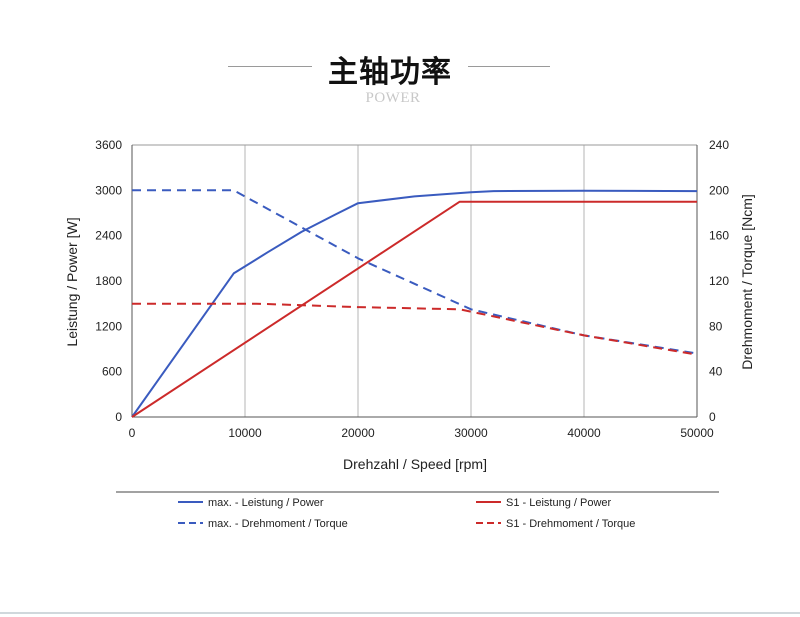 This screenshot has width=800, height=617. I want to click on y-right-tick-label: 40, so click(716, 372).